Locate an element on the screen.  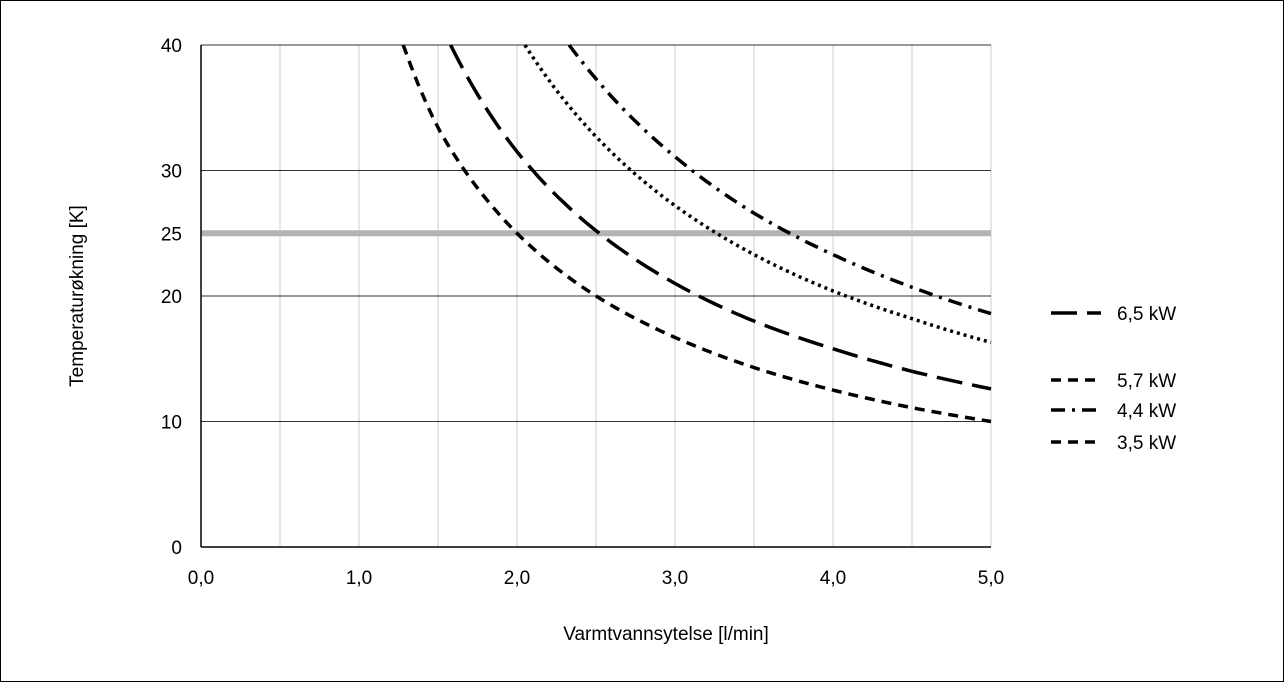
y-tick-labels: 0 10 20 25 30 40 is located at coordinates (171, 297).